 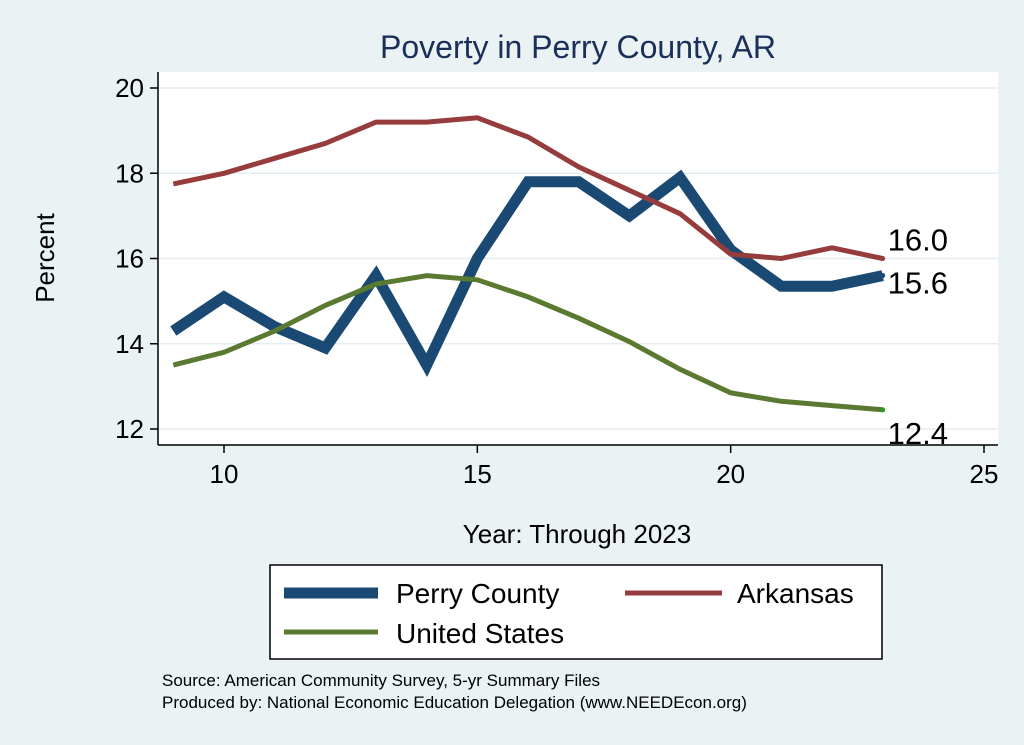 What do you see at coordinates (129, 88) in the screenshot?
I see `tick-label-y-20: 20` at bounding box center [129, 88].